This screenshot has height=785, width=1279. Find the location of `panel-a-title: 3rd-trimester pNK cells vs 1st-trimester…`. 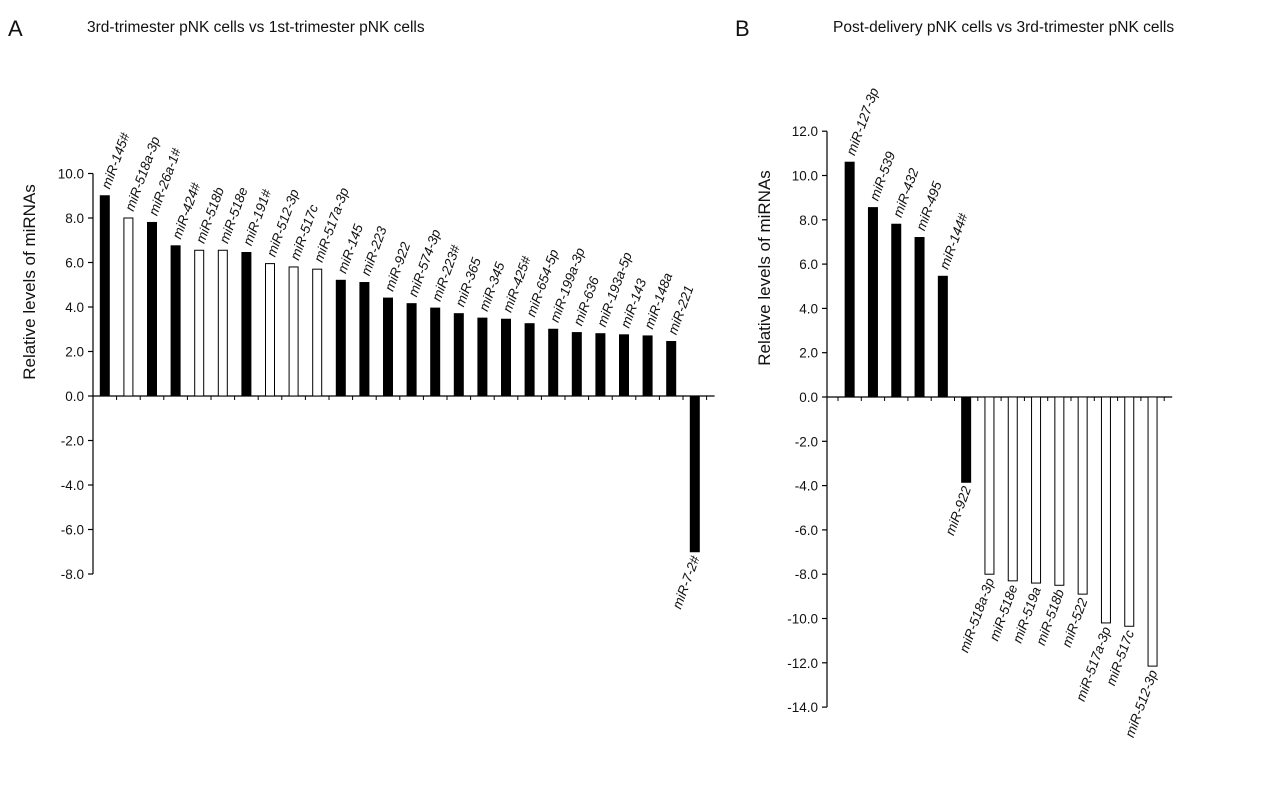

panel-a-title: 3rd-trimester pNK cells vs 1st-trimester… is located at coordinates (256, 27).